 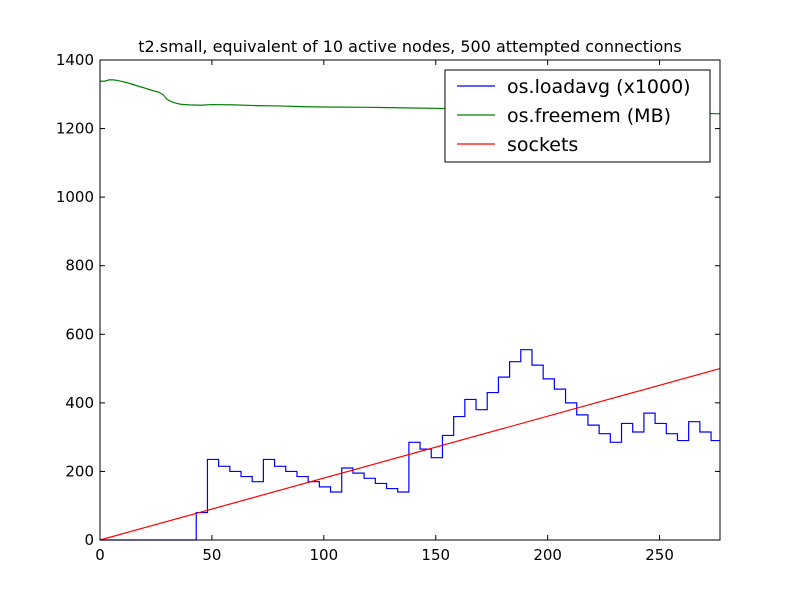 I want to click on legend-label-1: os.freemem (MB), so click(x=589, y=116).